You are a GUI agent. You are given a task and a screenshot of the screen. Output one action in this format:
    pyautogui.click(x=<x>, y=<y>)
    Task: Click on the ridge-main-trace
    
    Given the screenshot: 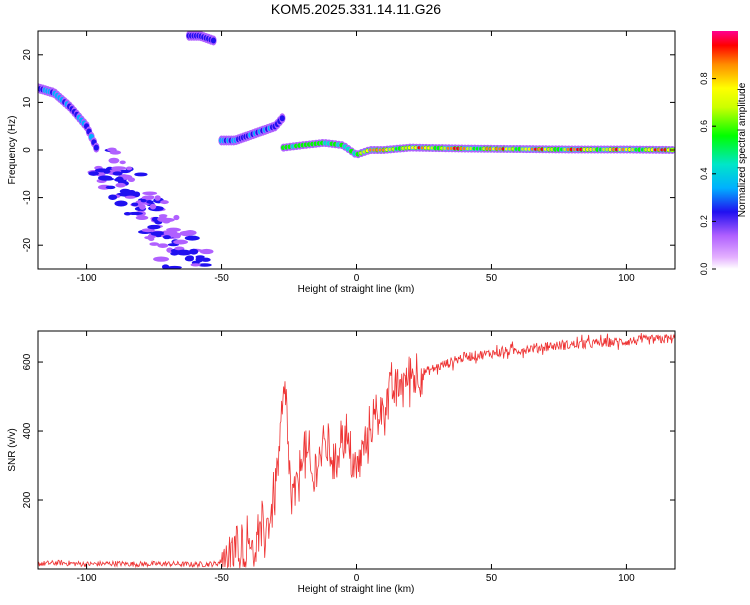 What is the action you would take?
    pyautogui.click(x=477, y=149)
    